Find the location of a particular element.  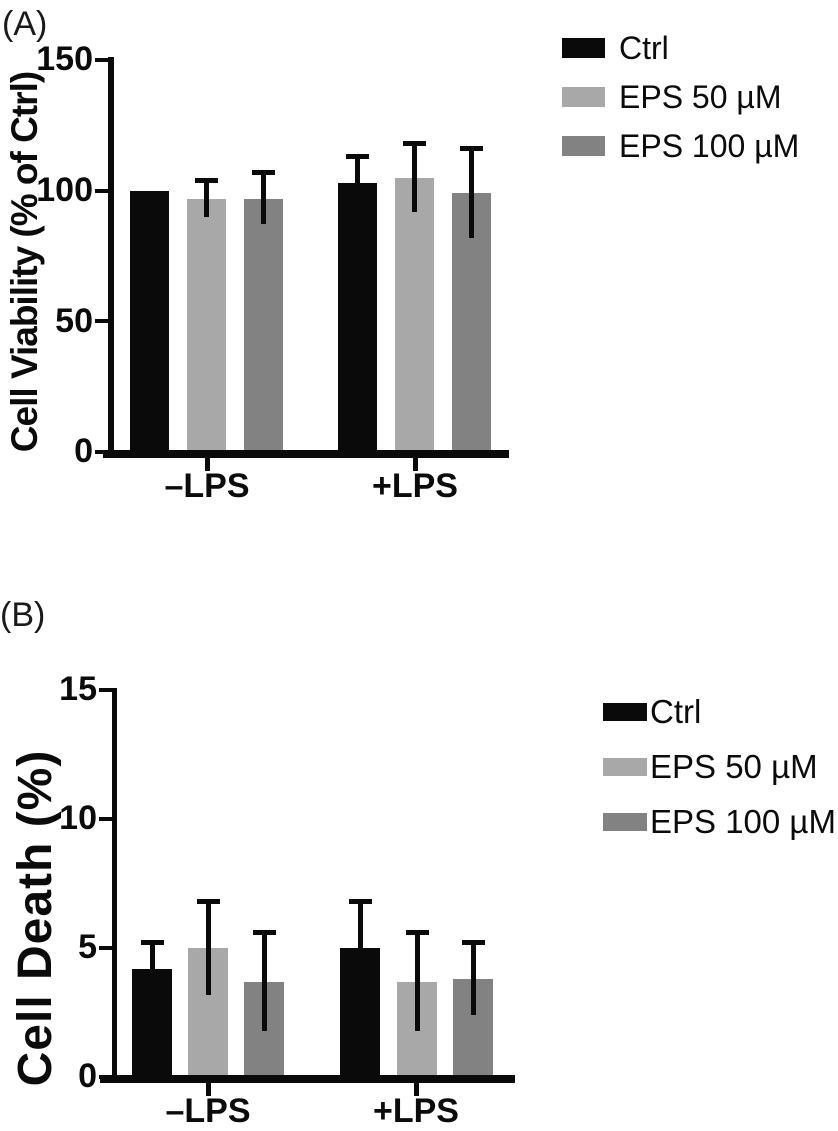

panel-b-legend-item-eps50: EPS 50 µM is located at coordinates (710, 766).